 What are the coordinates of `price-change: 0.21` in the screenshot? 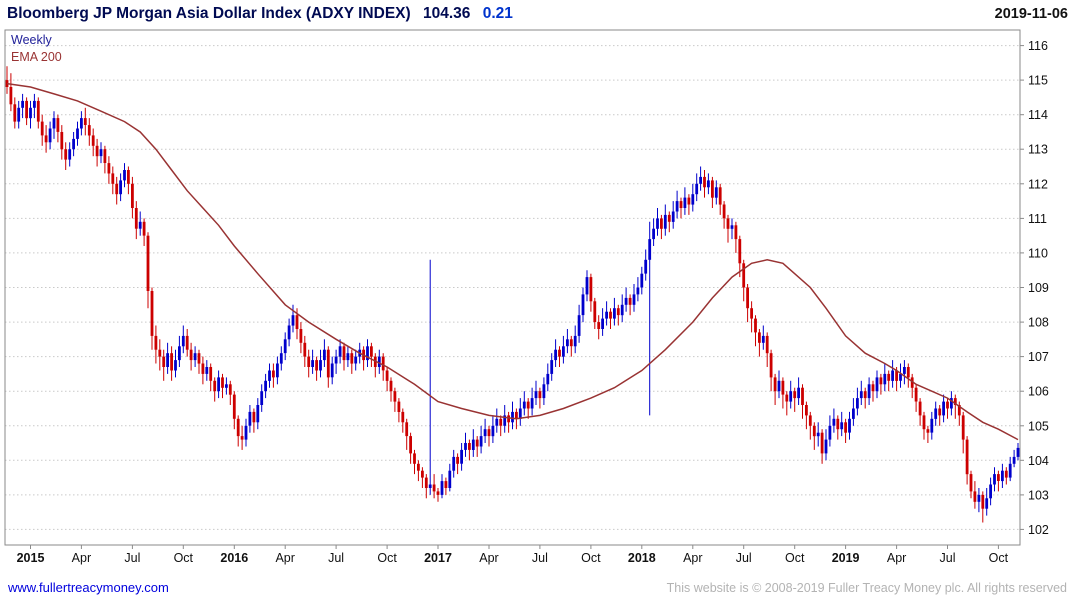 It's located at (497, 13).